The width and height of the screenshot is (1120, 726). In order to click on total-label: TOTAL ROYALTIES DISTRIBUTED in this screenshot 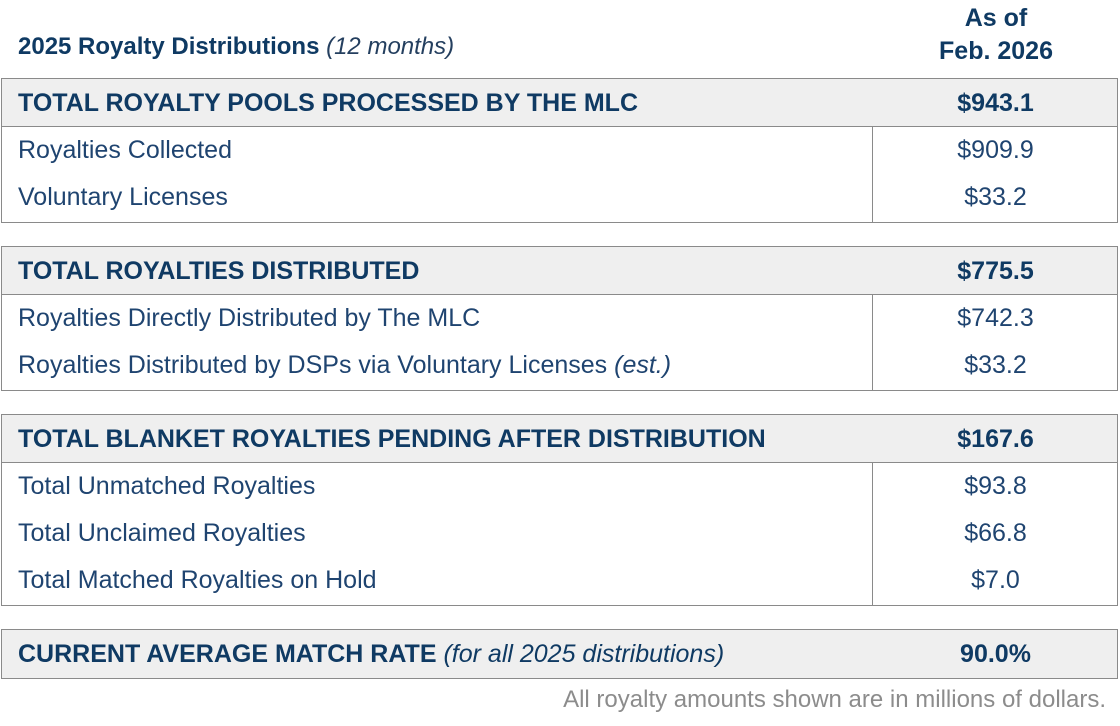, I will do `click(219, 271)`.